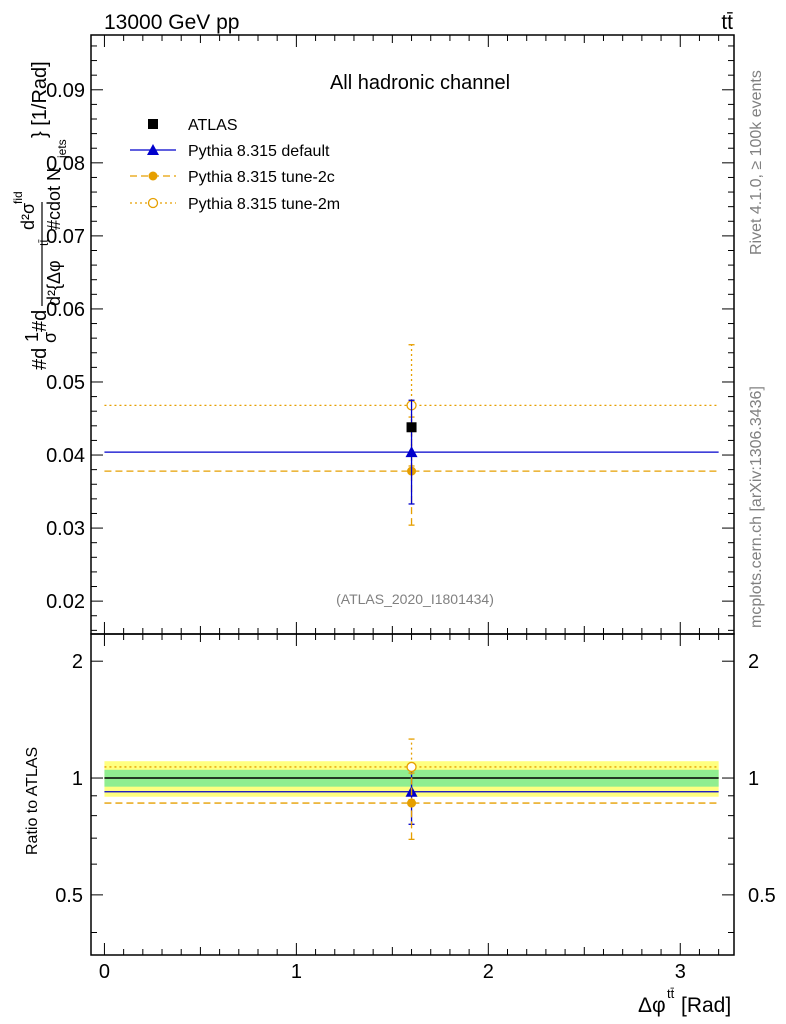  What do you see at coordinates (753, 779) in the screenshot?
I see `y-tick-label-ratio-right: 1` at bounding box center [753, 779].